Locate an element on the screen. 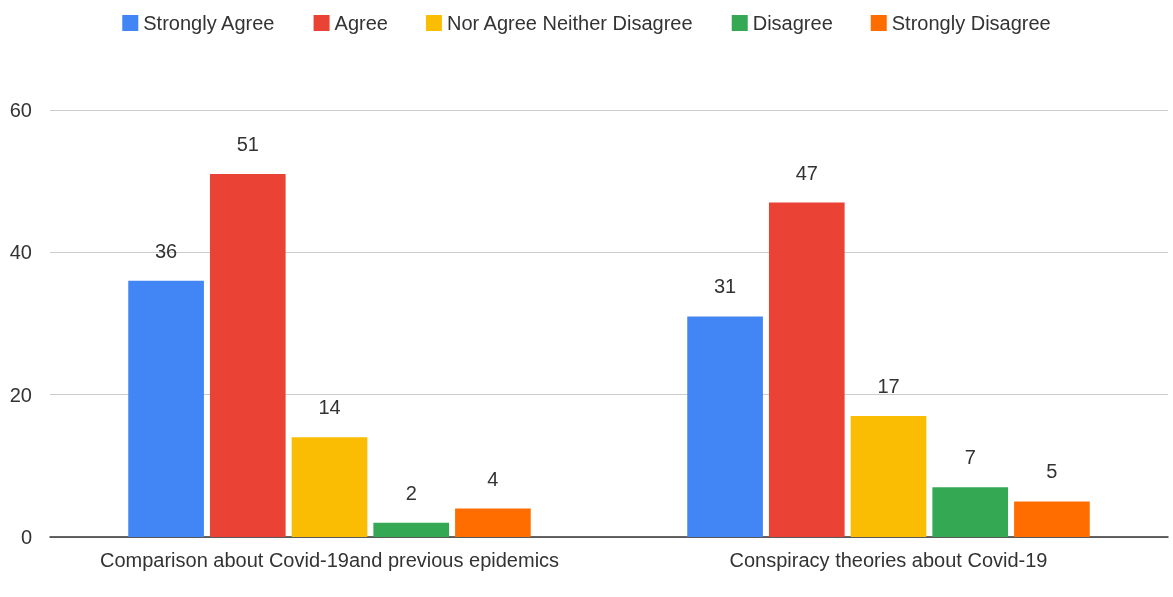 This screenshot has height=597, width=1173. legend-label: Strongly Agree is located at coordinates (209, 23).